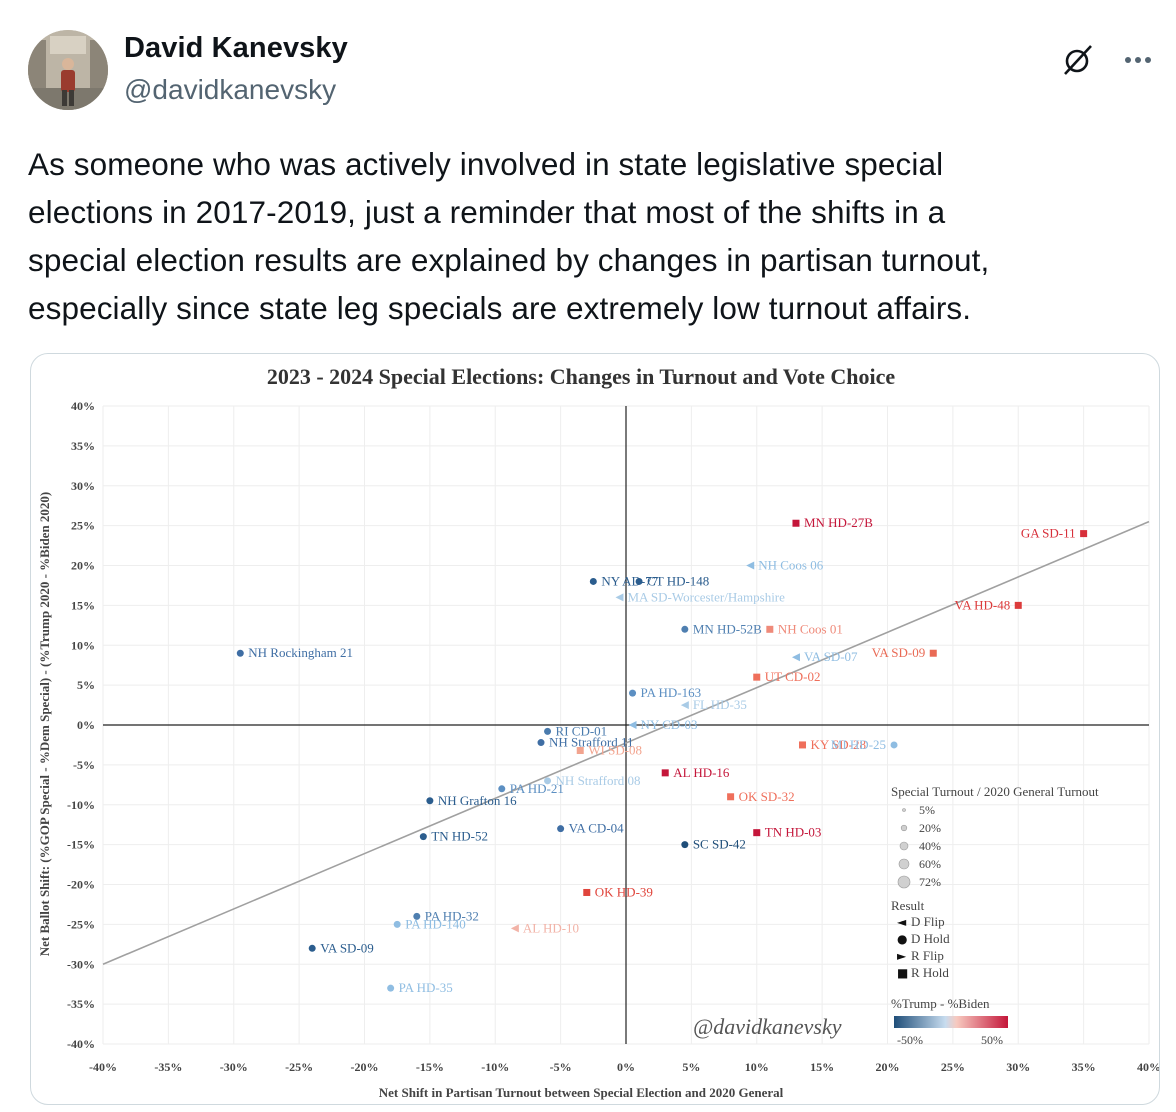  I want to click on y-tick-label: 0%, so click(86, 725).